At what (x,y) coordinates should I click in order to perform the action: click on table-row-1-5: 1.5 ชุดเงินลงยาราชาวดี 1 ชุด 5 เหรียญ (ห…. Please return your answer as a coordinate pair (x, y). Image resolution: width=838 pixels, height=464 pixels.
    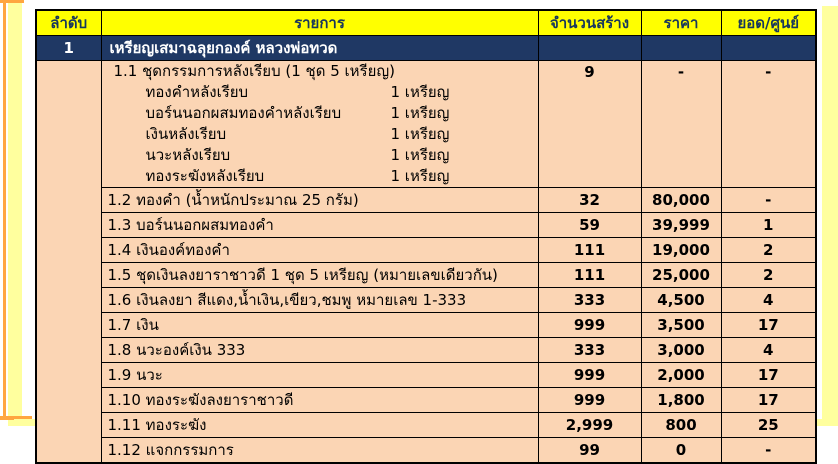
    Looking at the image, I should click on (426, 275).